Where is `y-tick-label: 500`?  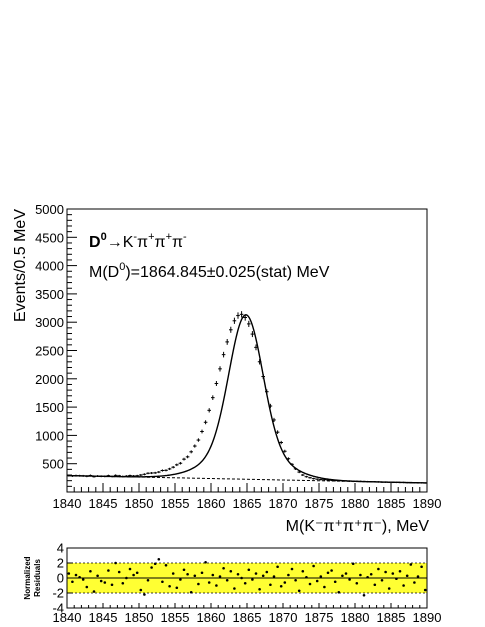
y-tick-label: 500 is located at coordinates (53, 464).